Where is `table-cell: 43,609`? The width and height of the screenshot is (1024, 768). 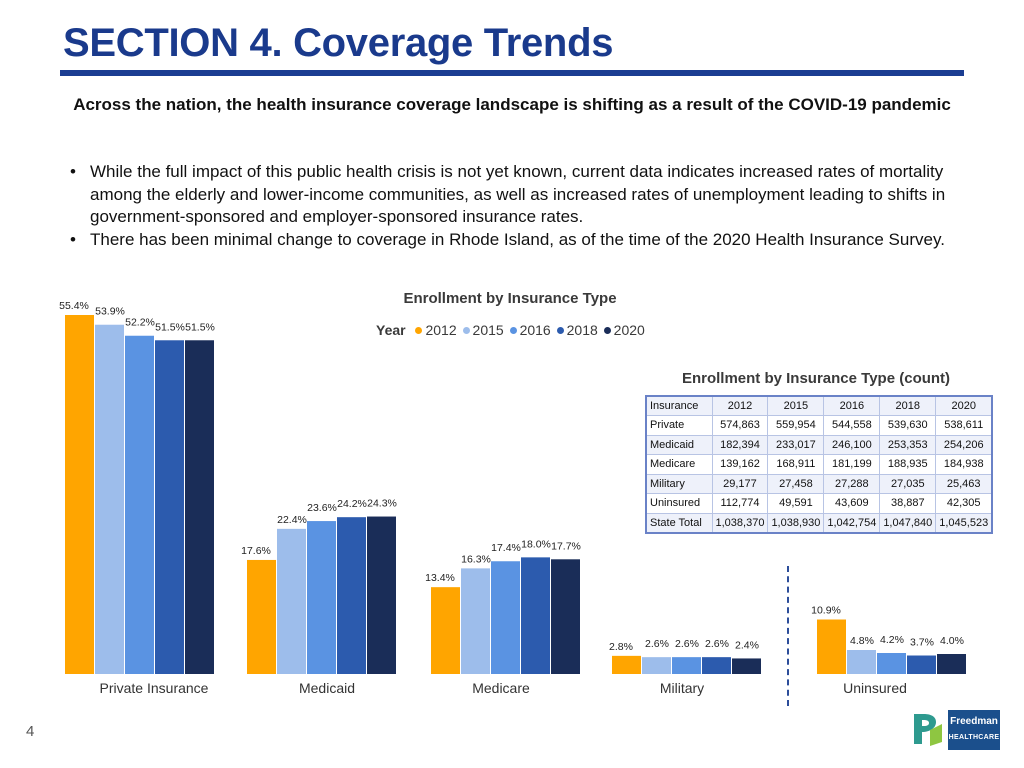
table-cell: 43,609 is located at coordinates (852, 503).